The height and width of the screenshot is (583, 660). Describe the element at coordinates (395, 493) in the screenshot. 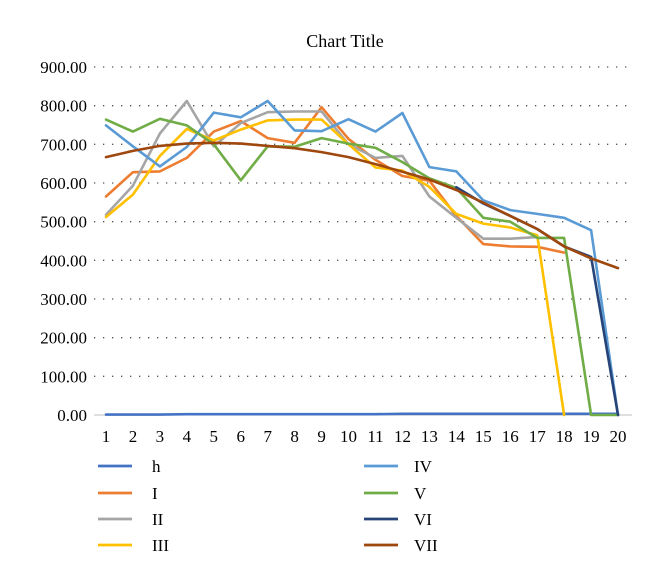

I see `legend-item-v: V` at that location.